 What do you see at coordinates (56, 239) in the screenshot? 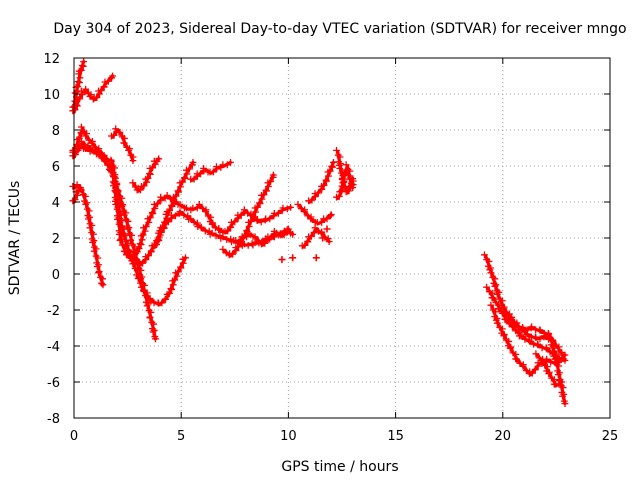
I see `y-tick-label: 2` at bounding box center [56, 239].